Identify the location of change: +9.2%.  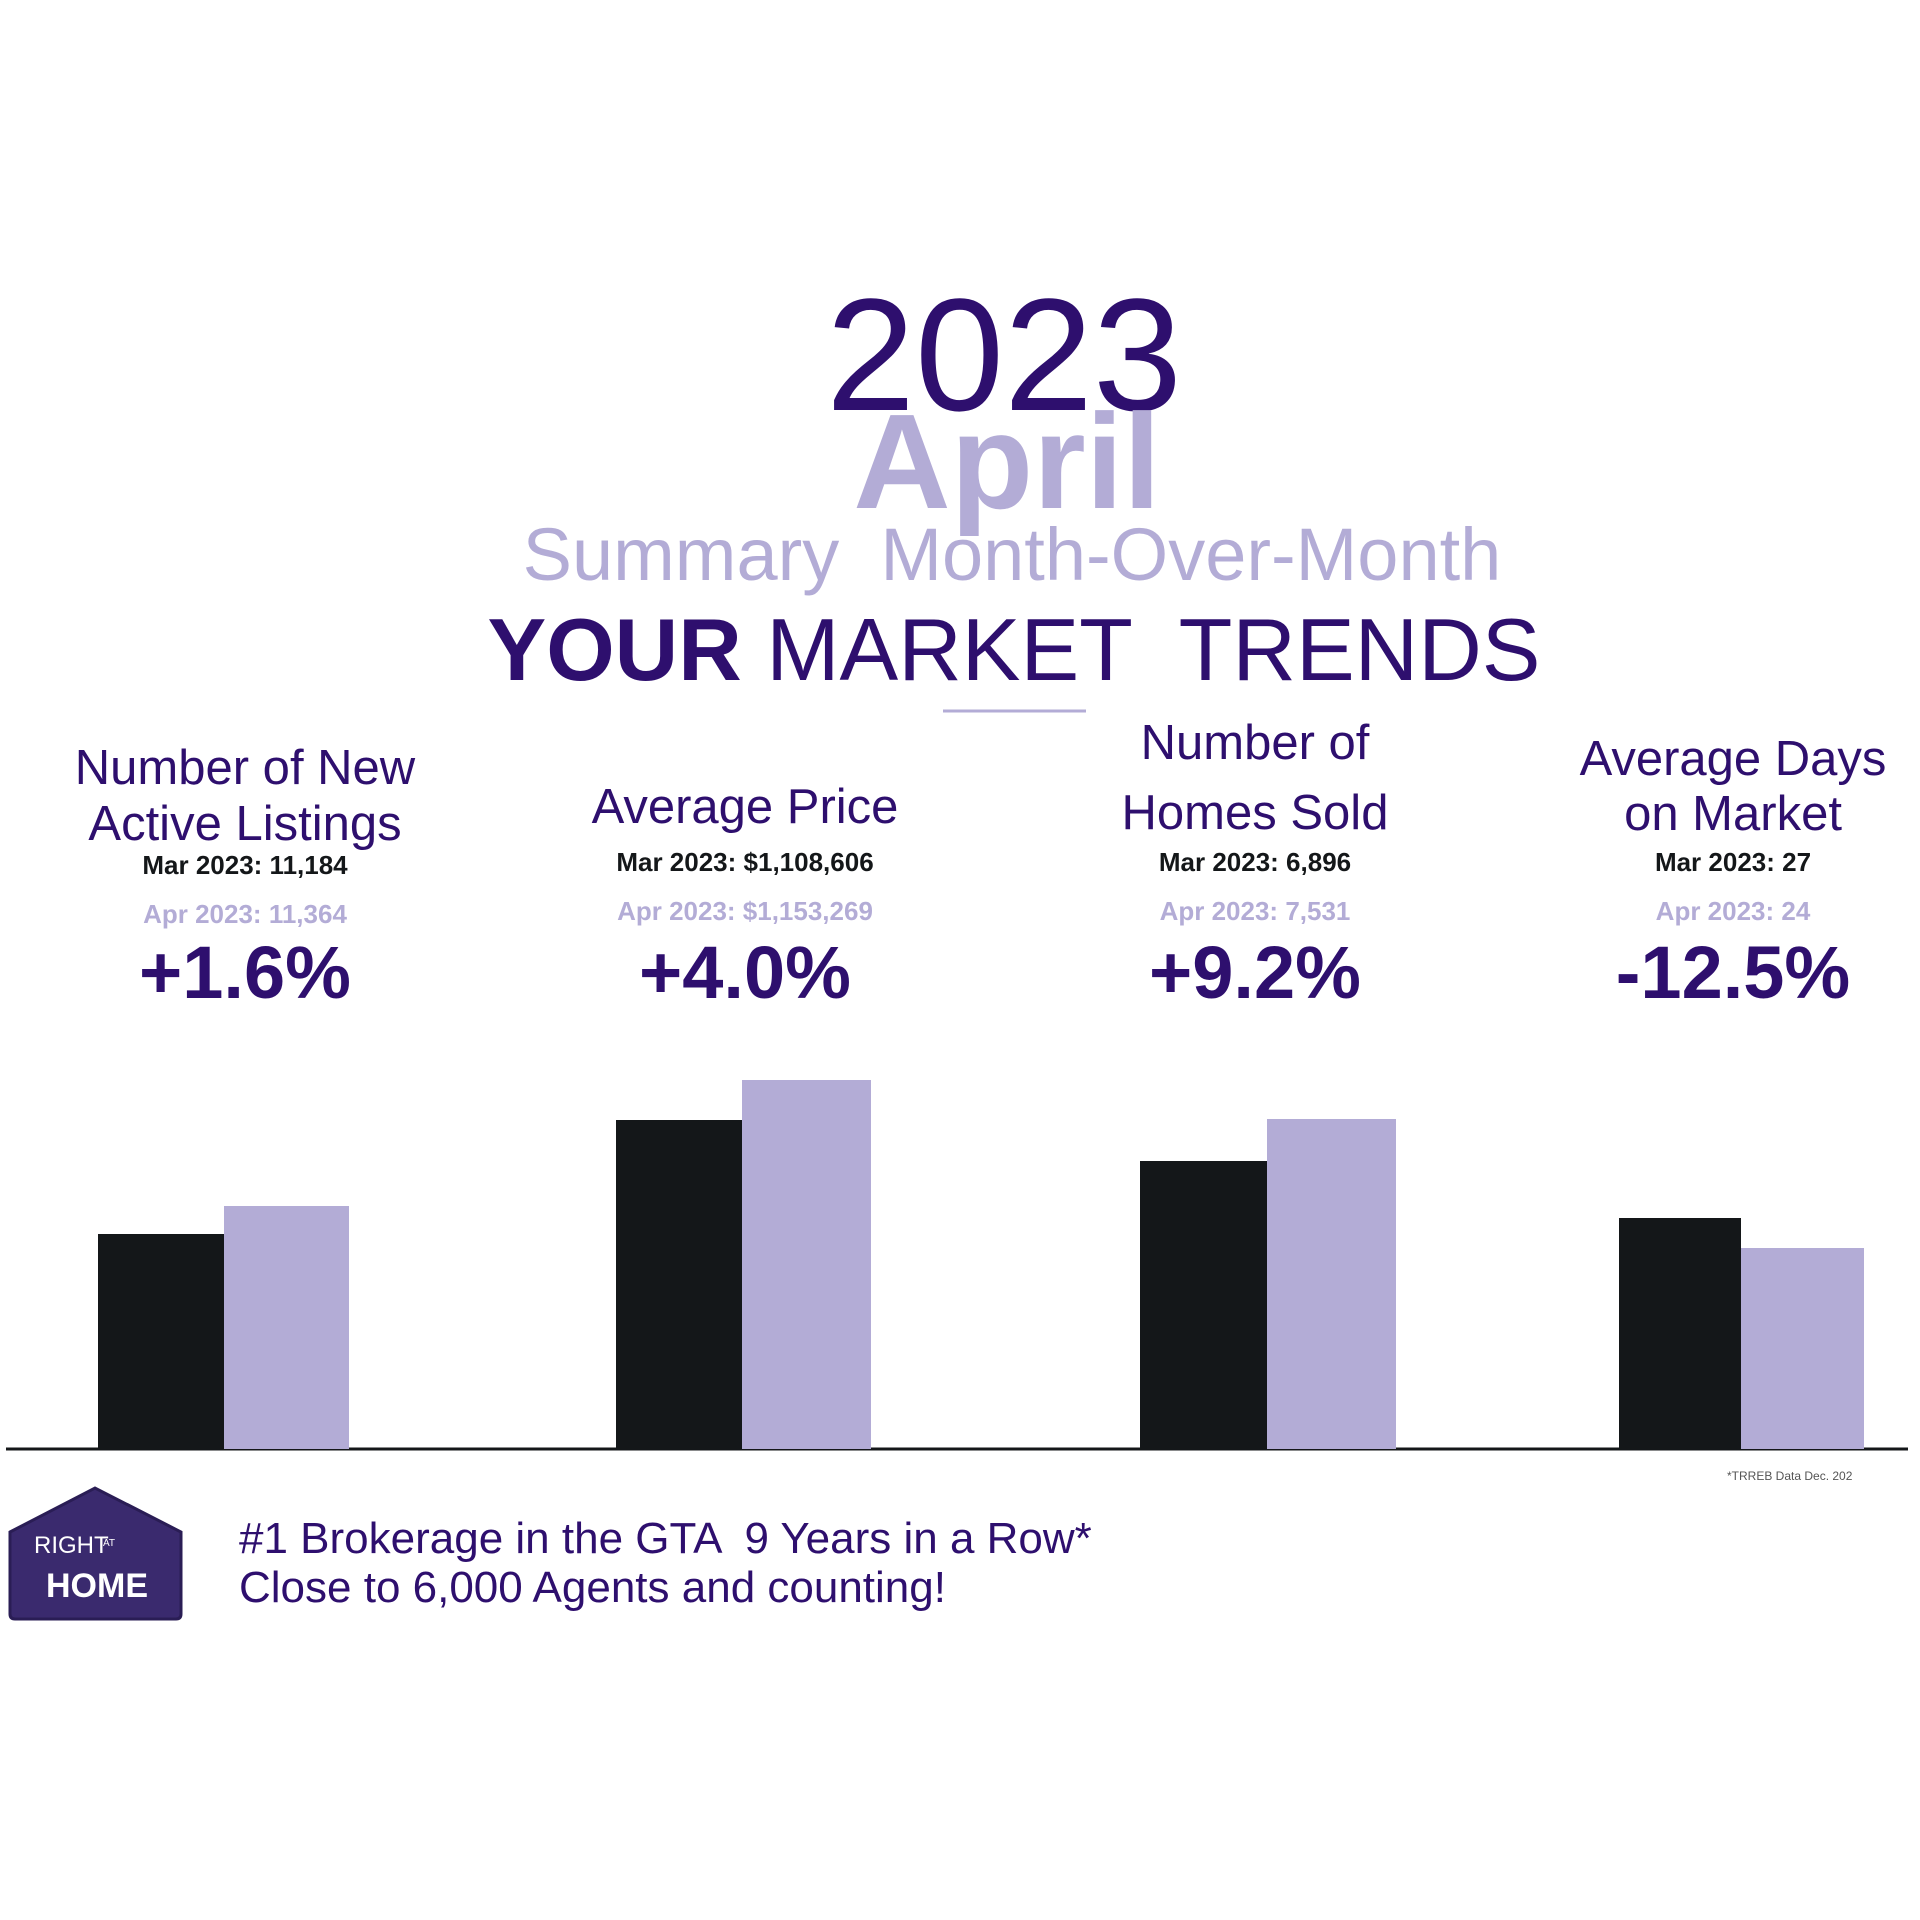
(1255, 972).